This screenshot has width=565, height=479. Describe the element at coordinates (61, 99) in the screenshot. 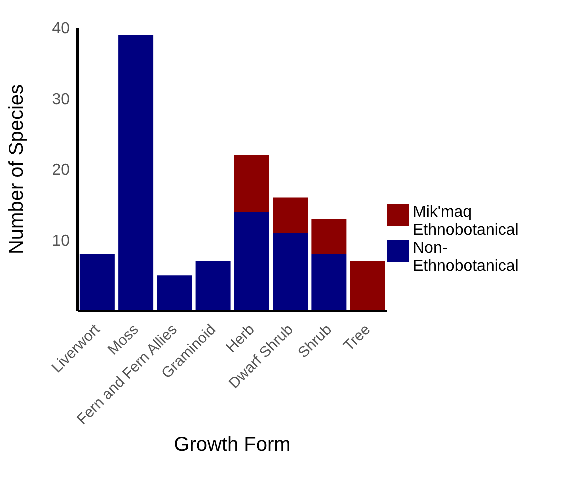

I see `y-tick-label: 30` at that location.